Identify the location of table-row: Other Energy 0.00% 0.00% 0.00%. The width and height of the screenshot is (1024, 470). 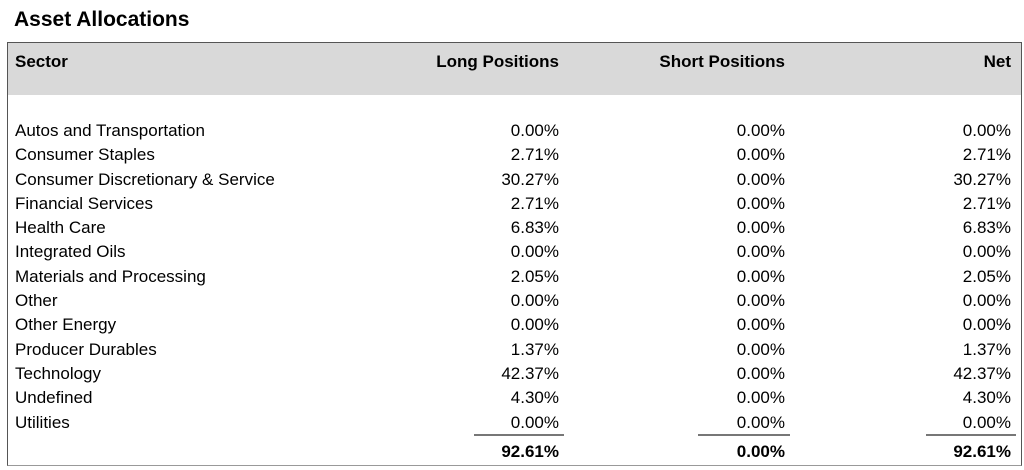
(514, 327).